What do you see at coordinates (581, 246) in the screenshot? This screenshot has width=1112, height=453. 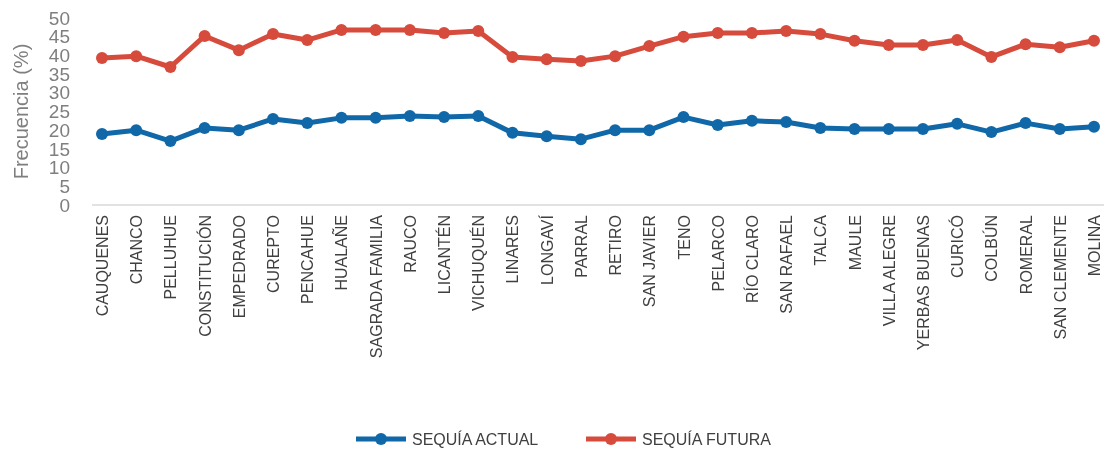 I see `x-tick-label: PARRAL` at bounding box center [581, 246].